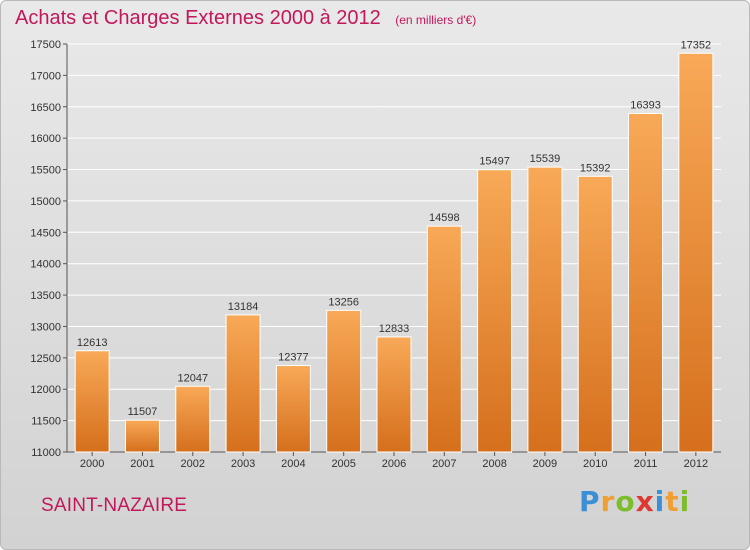 This screenshot has height=550, width=750. Describe the element at coordinates (696, 464) in the screenshot. I see `x-tick-label-2012: 2012` at that location.